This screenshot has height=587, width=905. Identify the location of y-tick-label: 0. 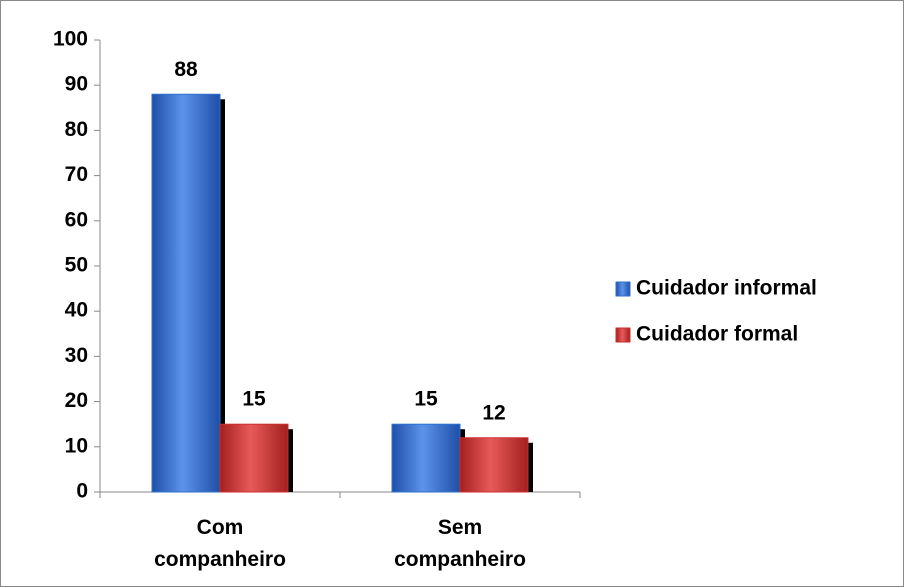
(82, 491).